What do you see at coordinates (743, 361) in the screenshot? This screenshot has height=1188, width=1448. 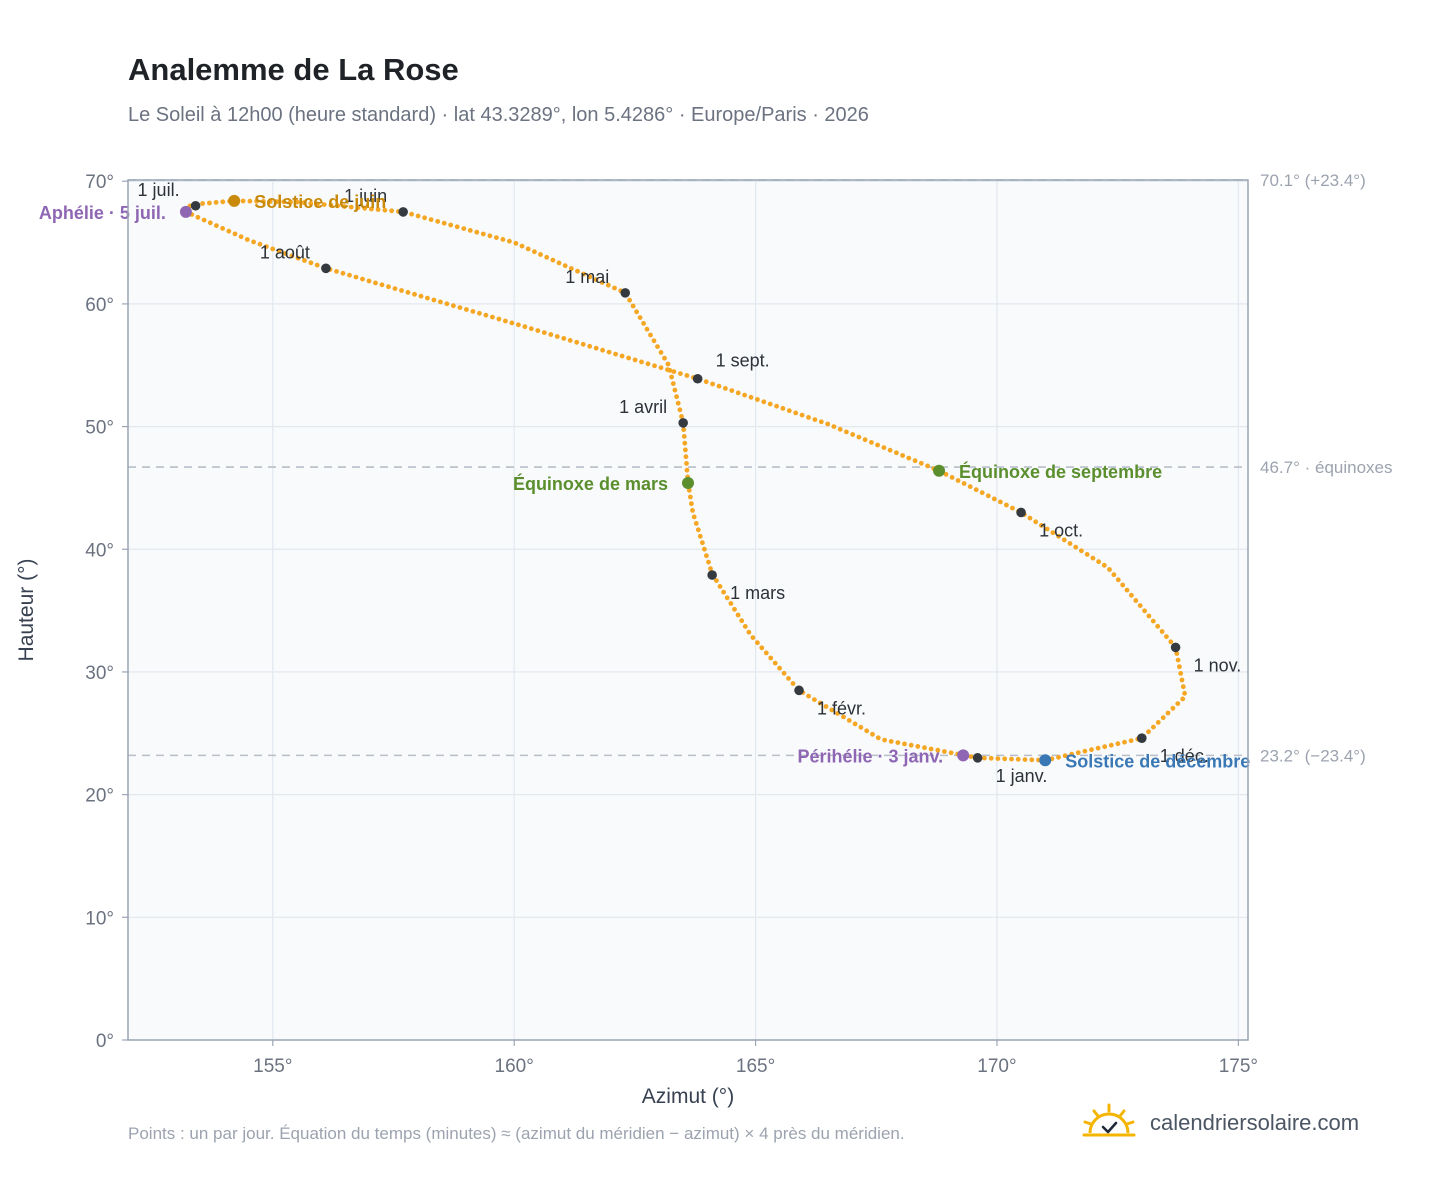 I see `month-marker-label: 1 sept.` at bounding box center [743, 361].